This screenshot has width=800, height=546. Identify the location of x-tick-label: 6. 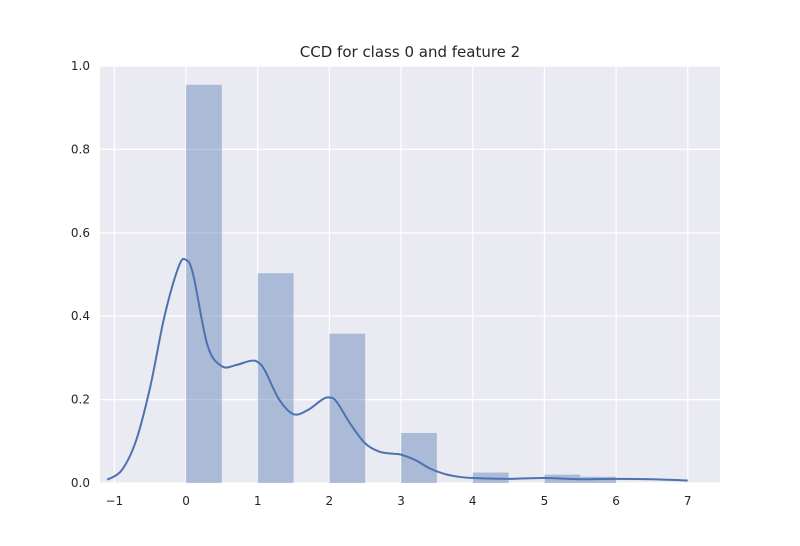
(616, 501).